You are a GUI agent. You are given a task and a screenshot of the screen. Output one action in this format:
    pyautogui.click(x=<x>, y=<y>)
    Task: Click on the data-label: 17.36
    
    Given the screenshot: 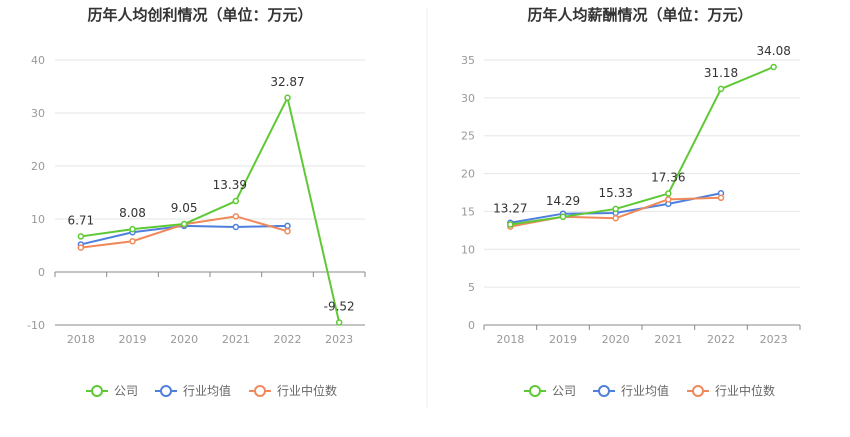 What is the action you would take?
    pyautogui.click(x=668, y=178)
    